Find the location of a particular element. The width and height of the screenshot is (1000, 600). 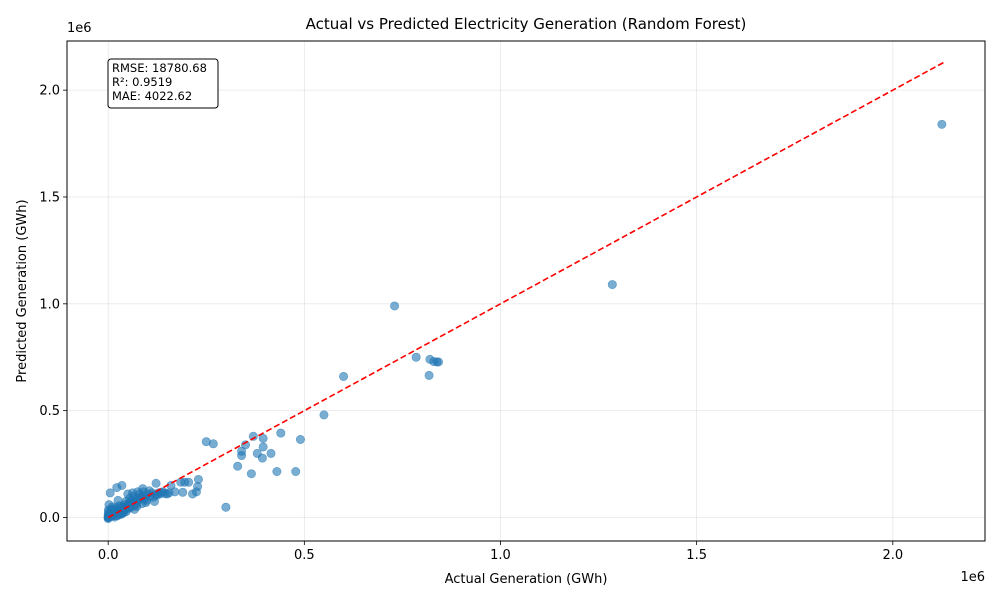

stats-box-frame is located at coordinates (163, 83).